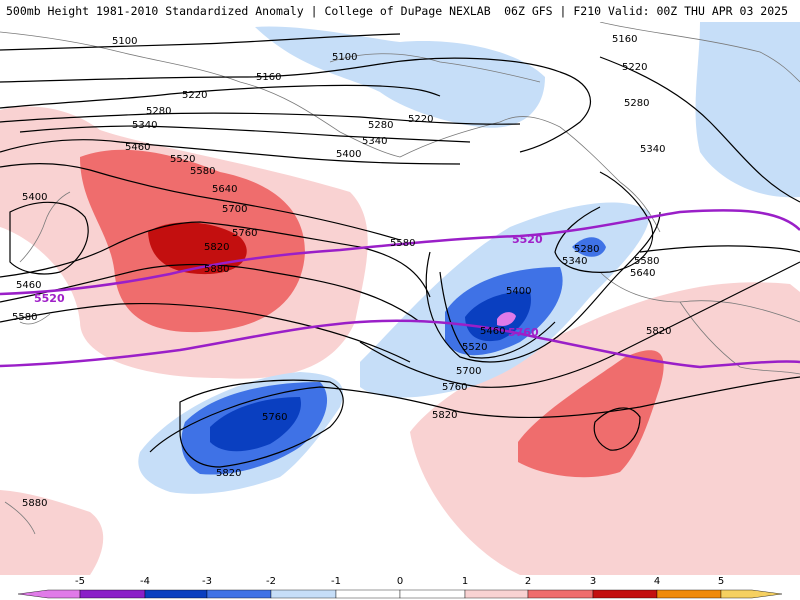  Describe the element at coordinates (496, 594) in the screenshot. I see `colorbar-swatch-pos1` at that location.